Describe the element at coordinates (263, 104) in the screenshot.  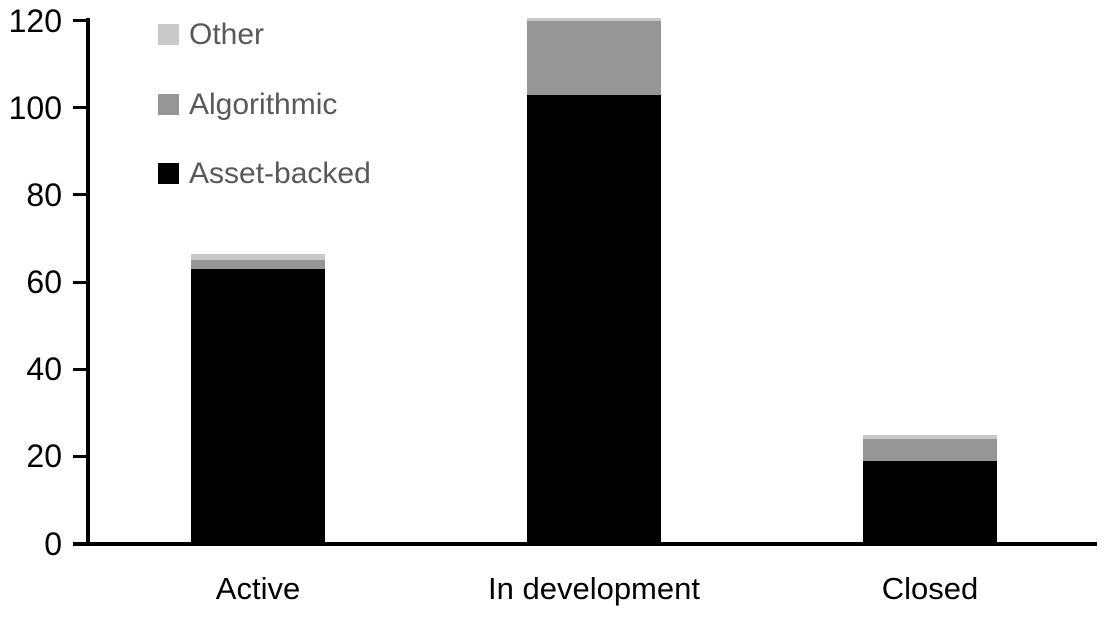
I see `legend-label-algorithmic: Algorithmic` at that location.